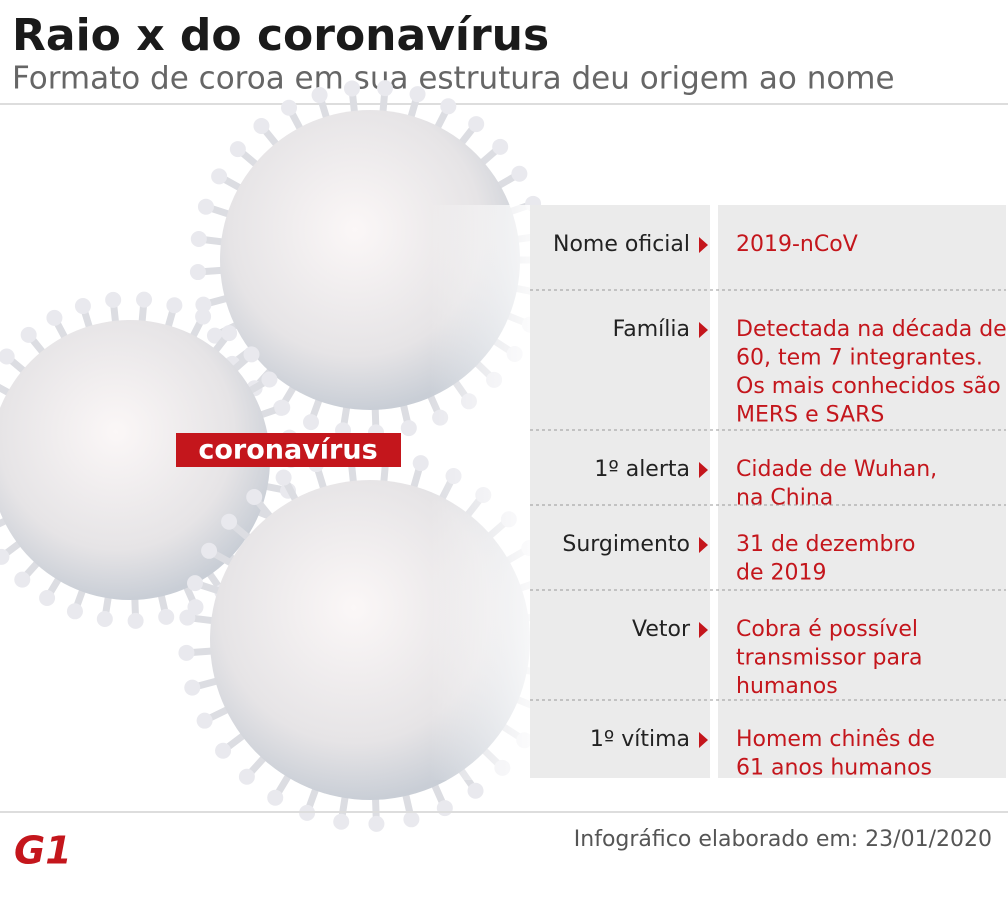  I want to click on row-value: 2019-nCoV, so click(797, 244).